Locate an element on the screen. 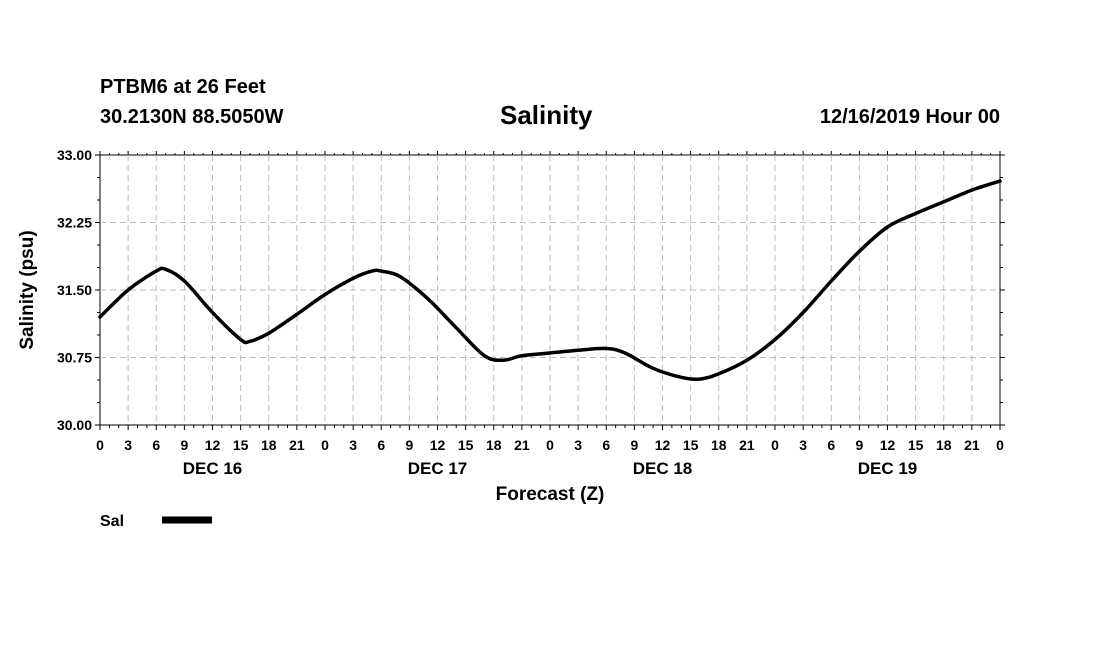 The width and height of the screenshot is (1100, 650). x-axis-title: Forecast (Z) is located at coordinates (550, 494).